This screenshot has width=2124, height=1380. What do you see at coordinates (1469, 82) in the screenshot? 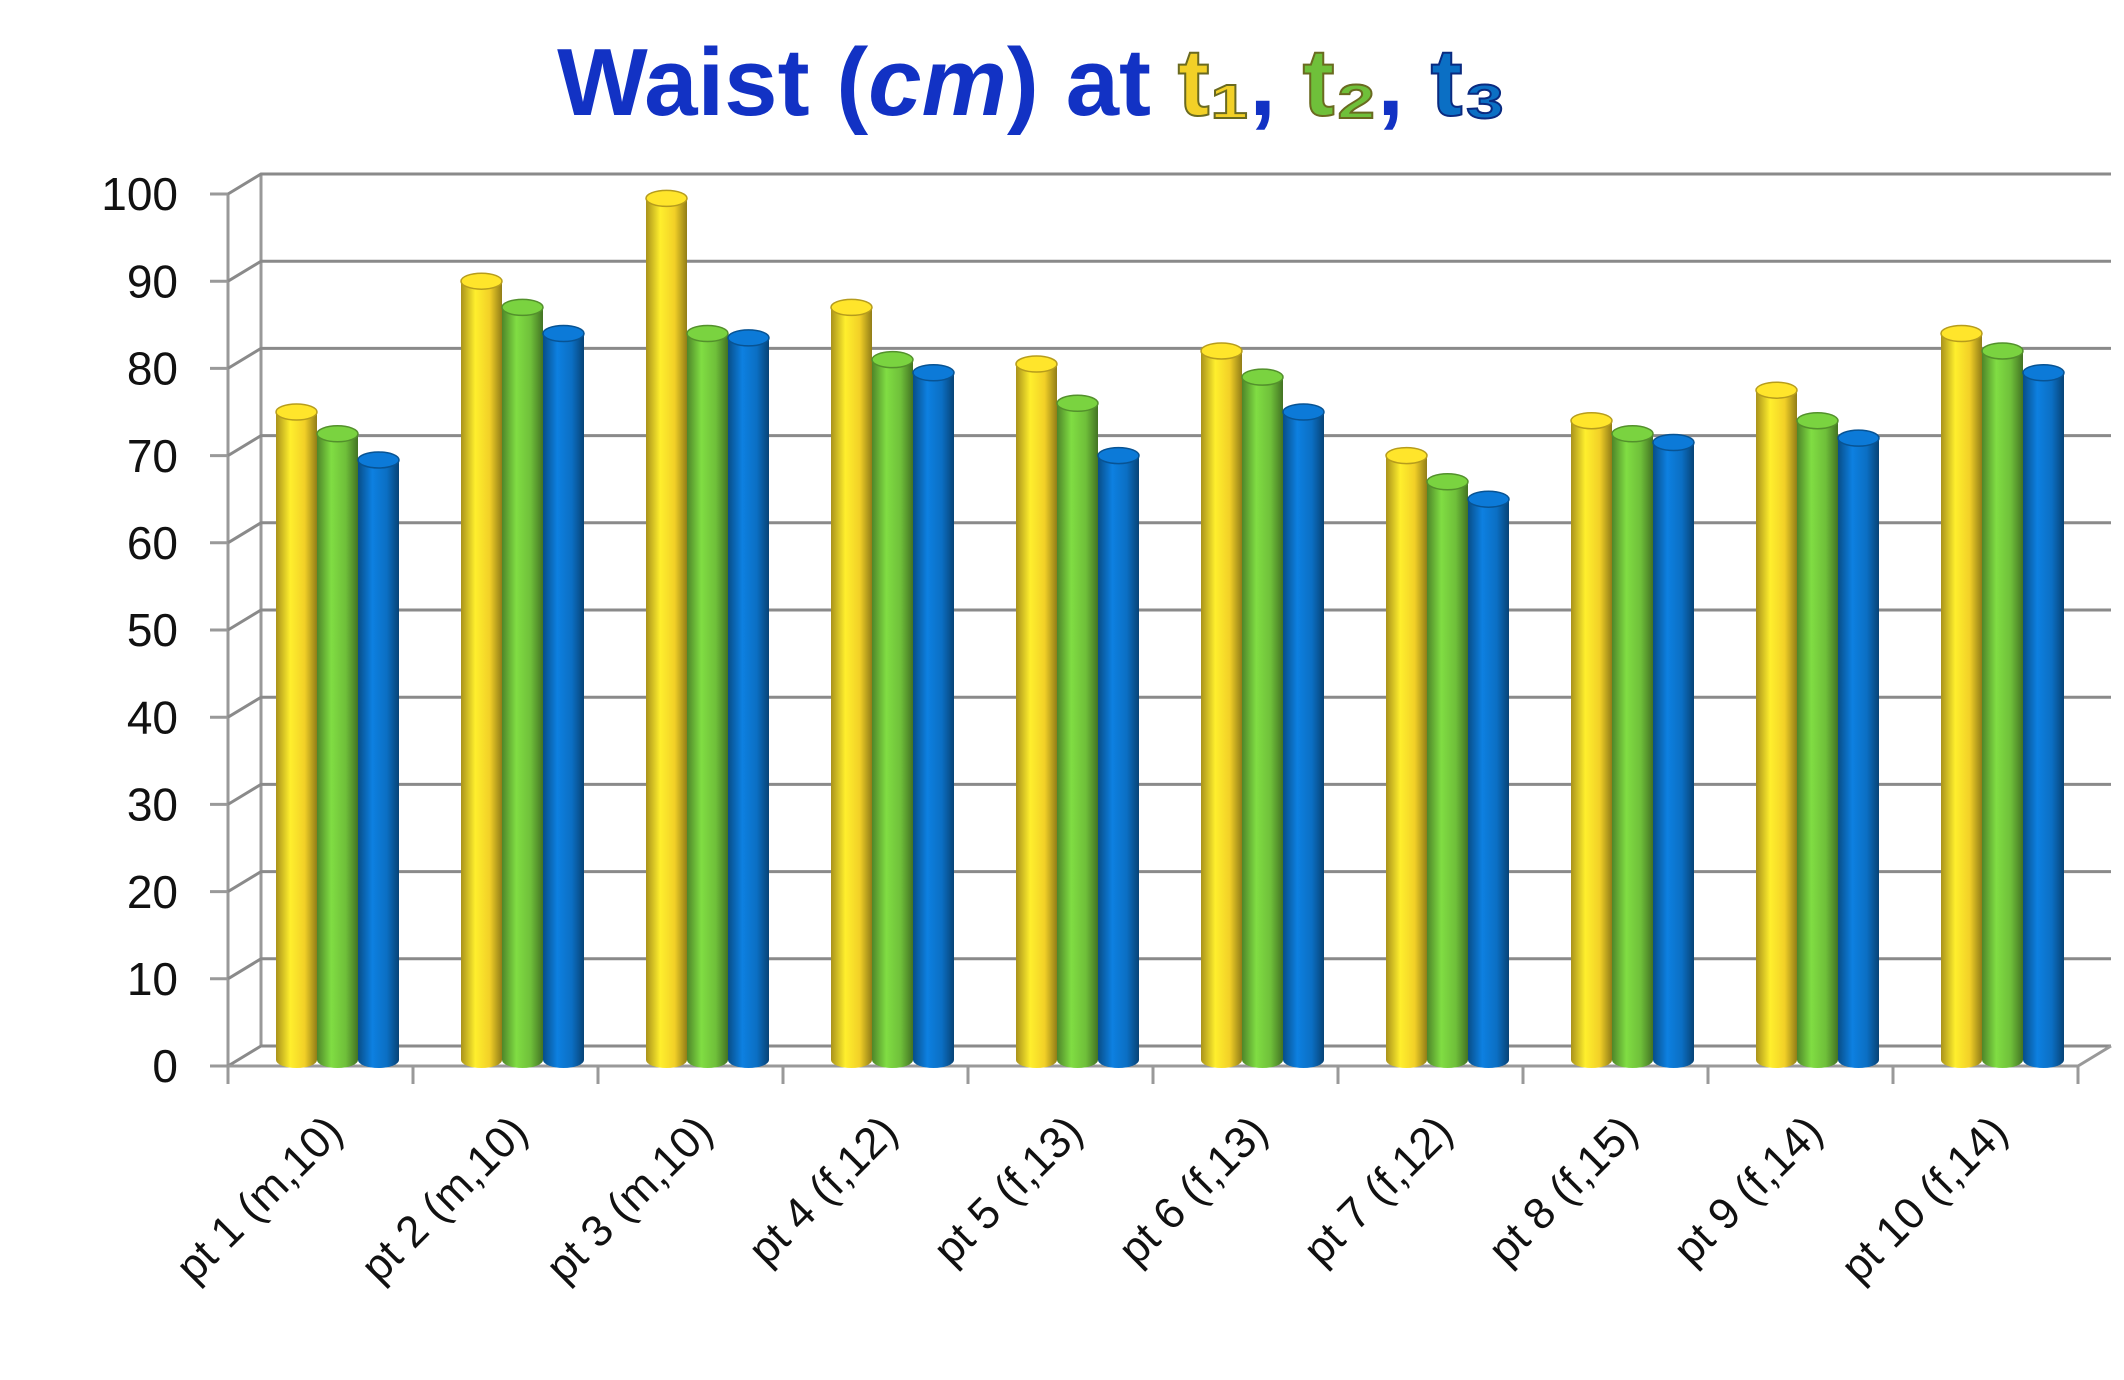
I see `title-part: t₃` at bounding box center [1469, 82].